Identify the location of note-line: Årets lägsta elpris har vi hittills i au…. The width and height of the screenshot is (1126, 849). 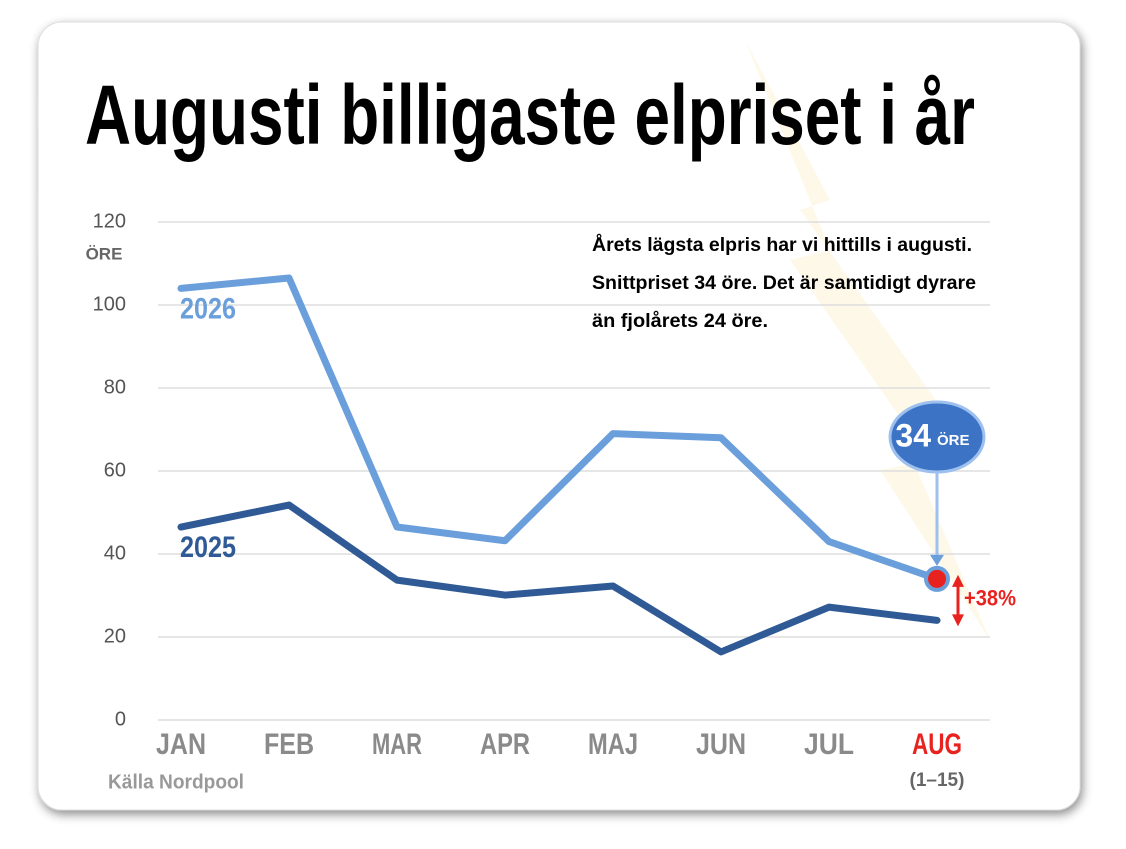
(782, 245).